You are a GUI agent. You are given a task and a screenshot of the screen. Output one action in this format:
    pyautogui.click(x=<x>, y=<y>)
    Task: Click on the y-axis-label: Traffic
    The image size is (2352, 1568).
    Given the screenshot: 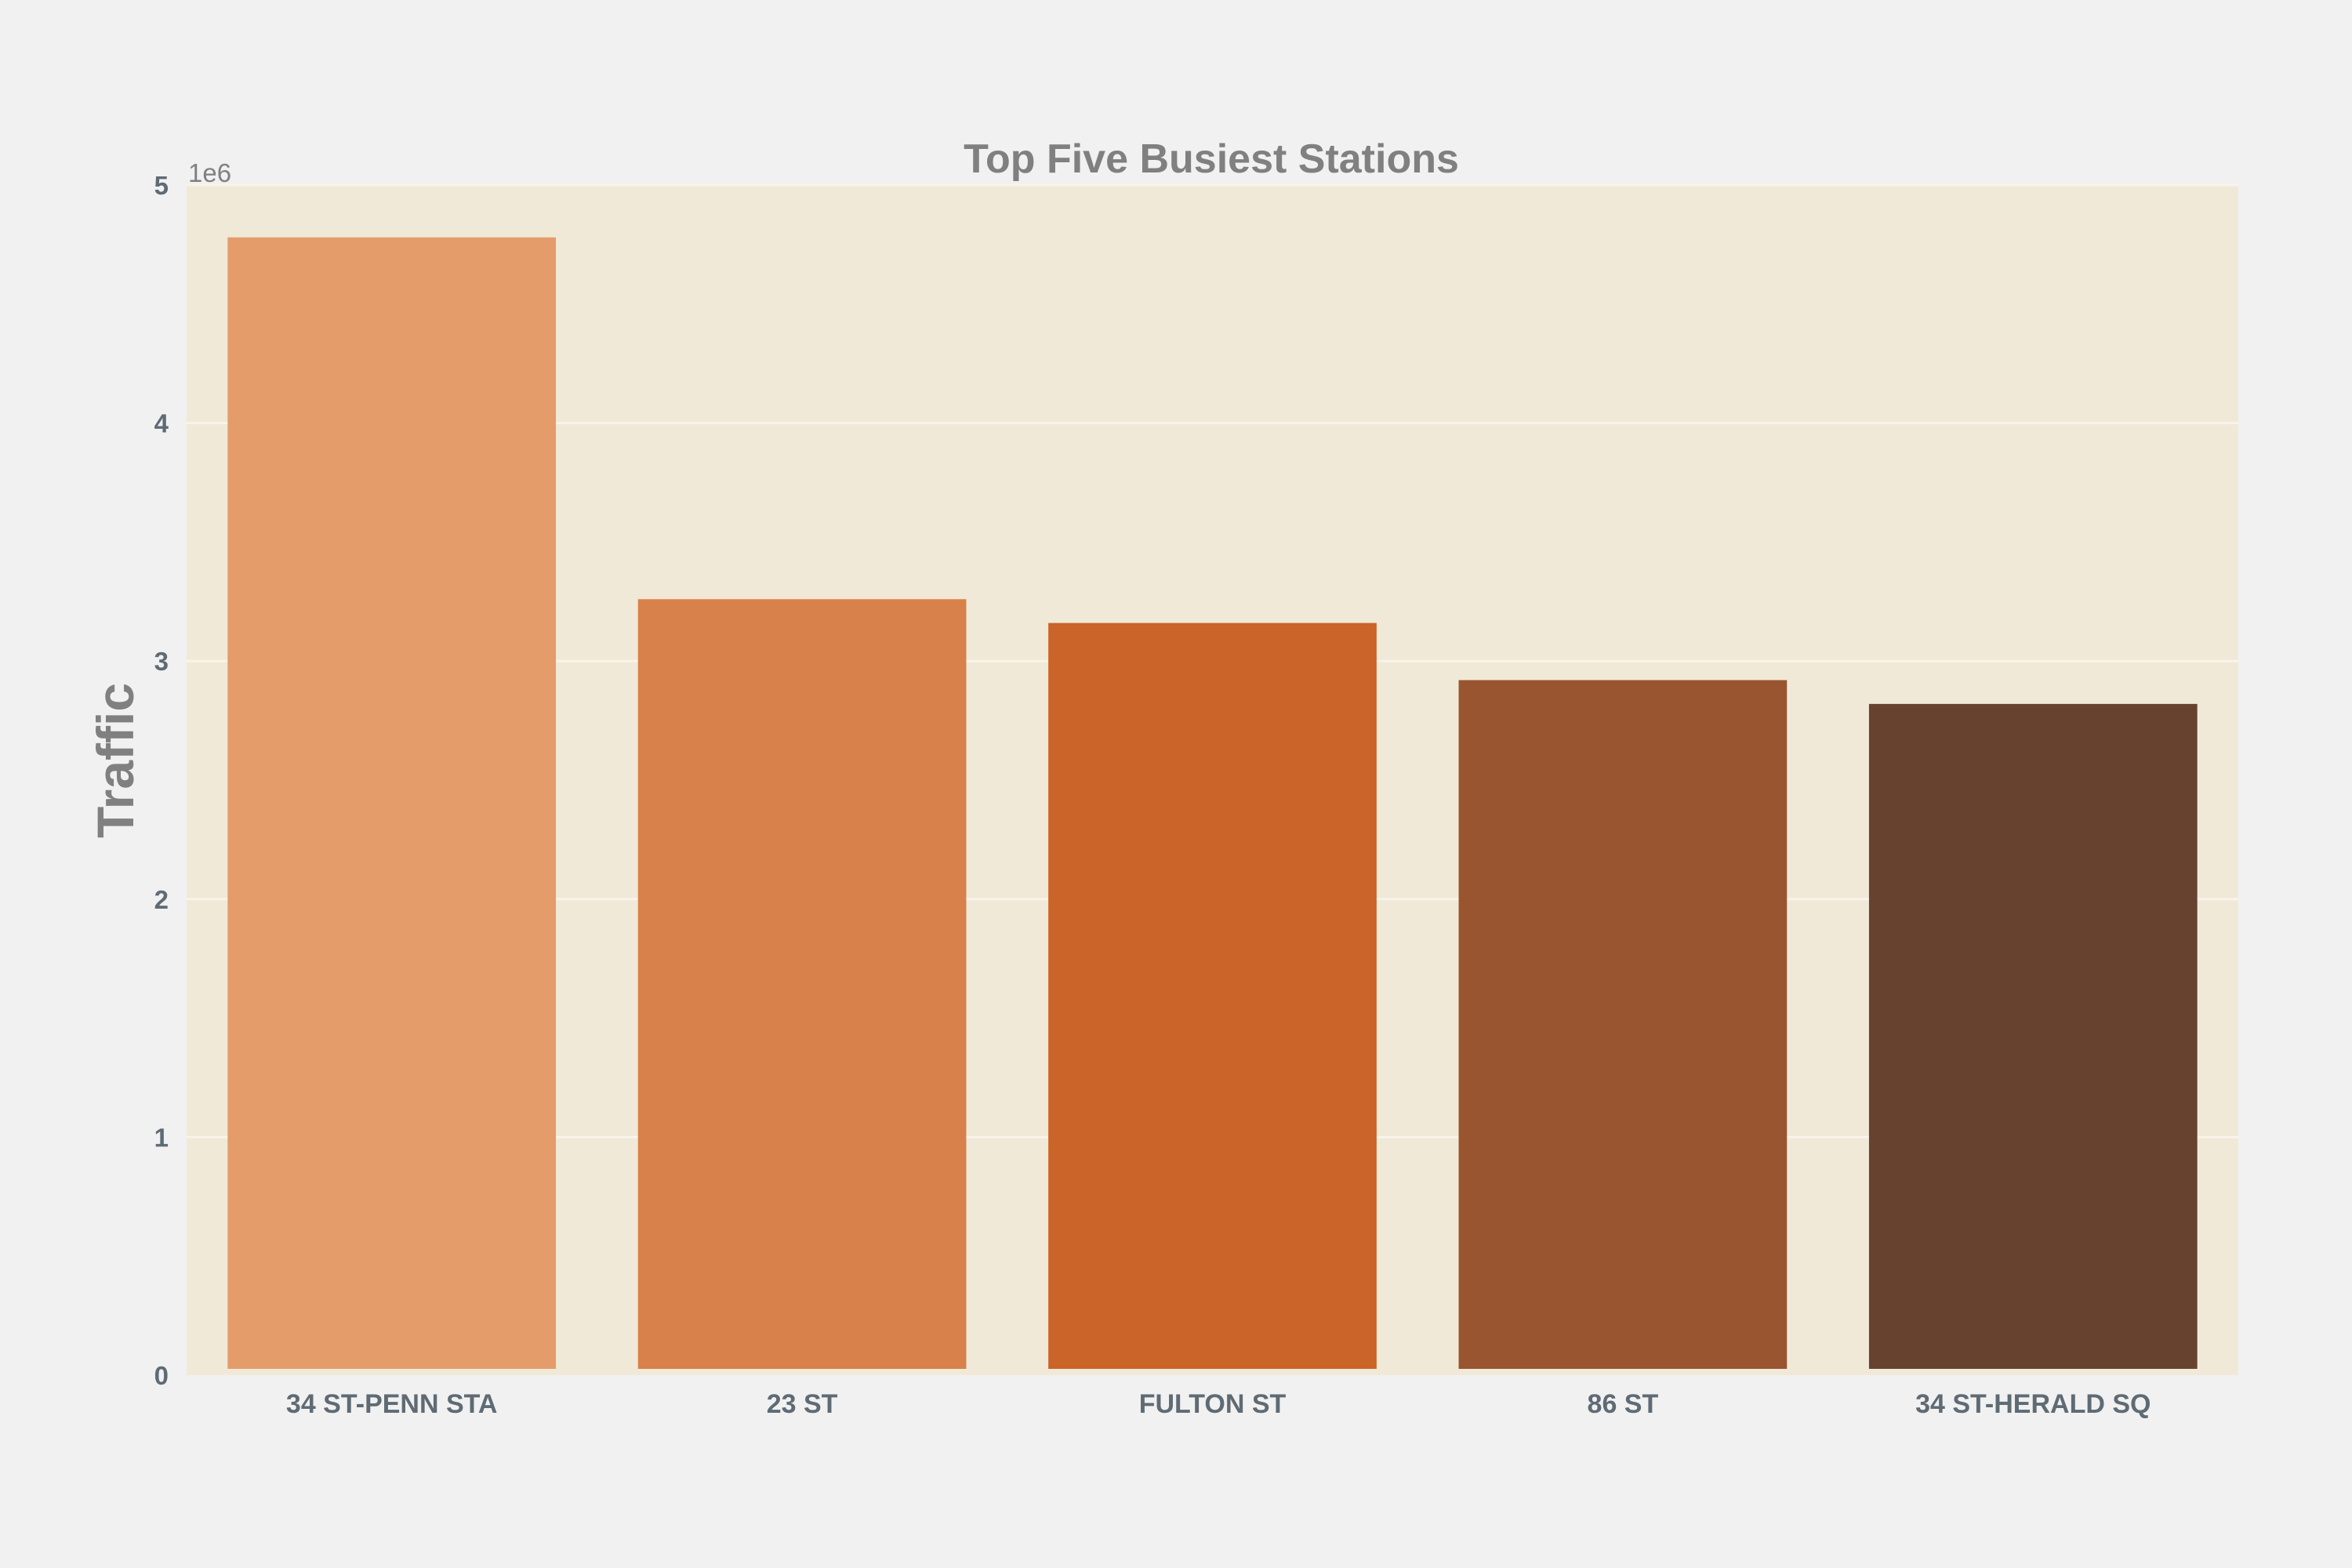 What is the action you would take?
    pyautogui.click(x=115, y=760)
    